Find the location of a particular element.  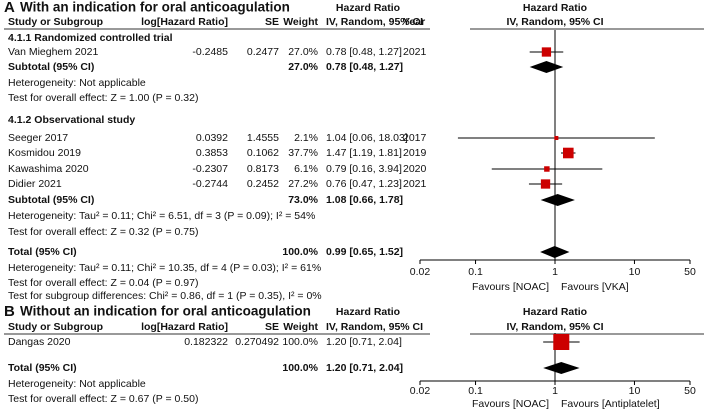

weight: 6.1% is located at coordinates (306, 169).